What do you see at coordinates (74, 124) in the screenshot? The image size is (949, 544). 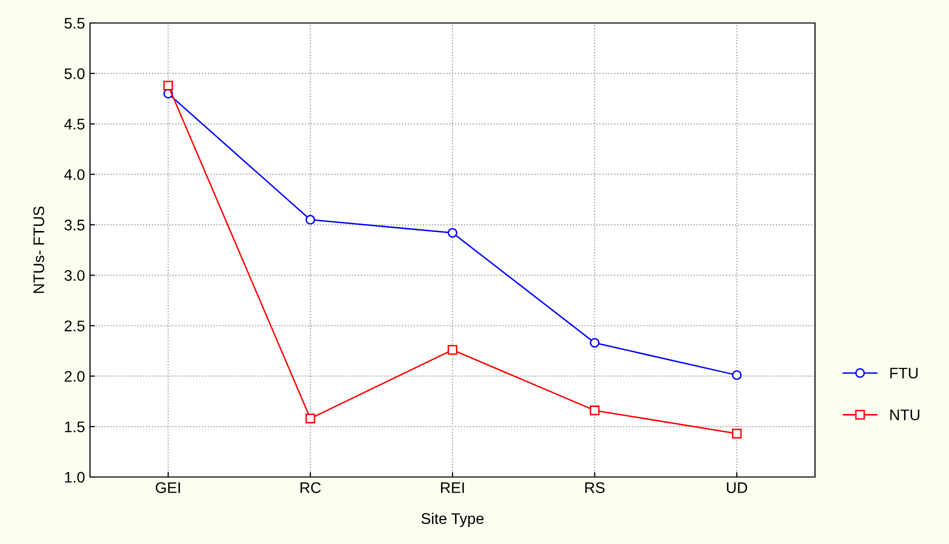 I see `y-tick-label: 4.5` at bounding box center [74, 124].